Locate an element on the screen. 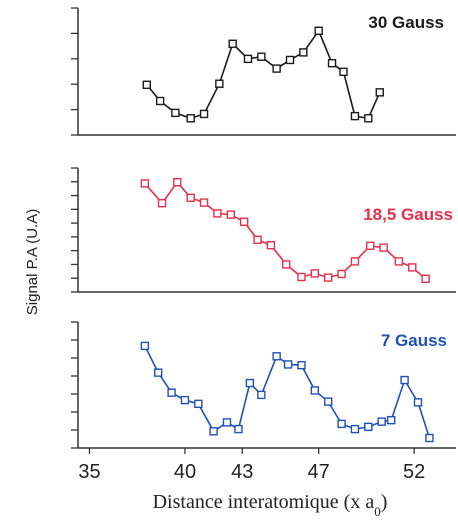 The height and width of the screenshot is (522, 458). x-axis-label-subscript: 0 is located at coordinates (377, 511).